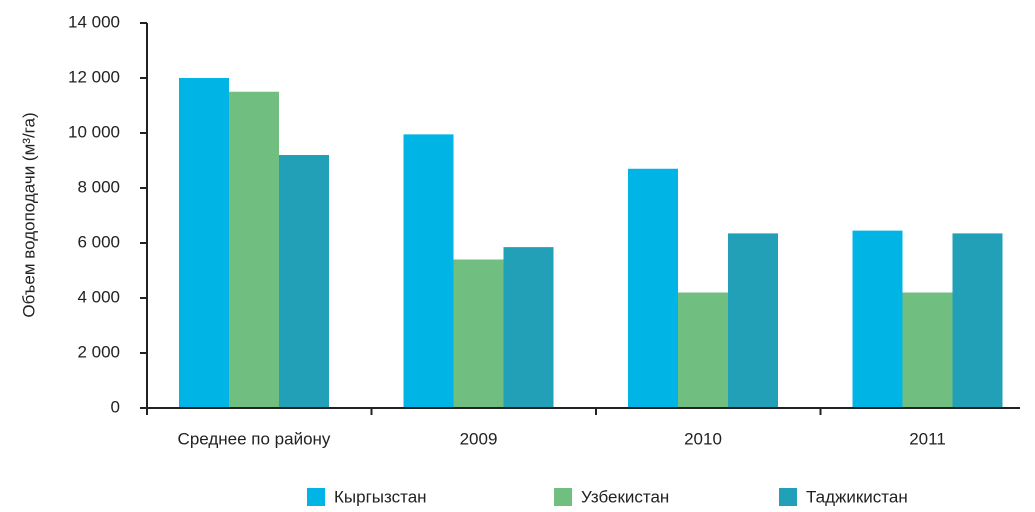  I want to click on y-tick-label: 8 000, so click(98, 186).